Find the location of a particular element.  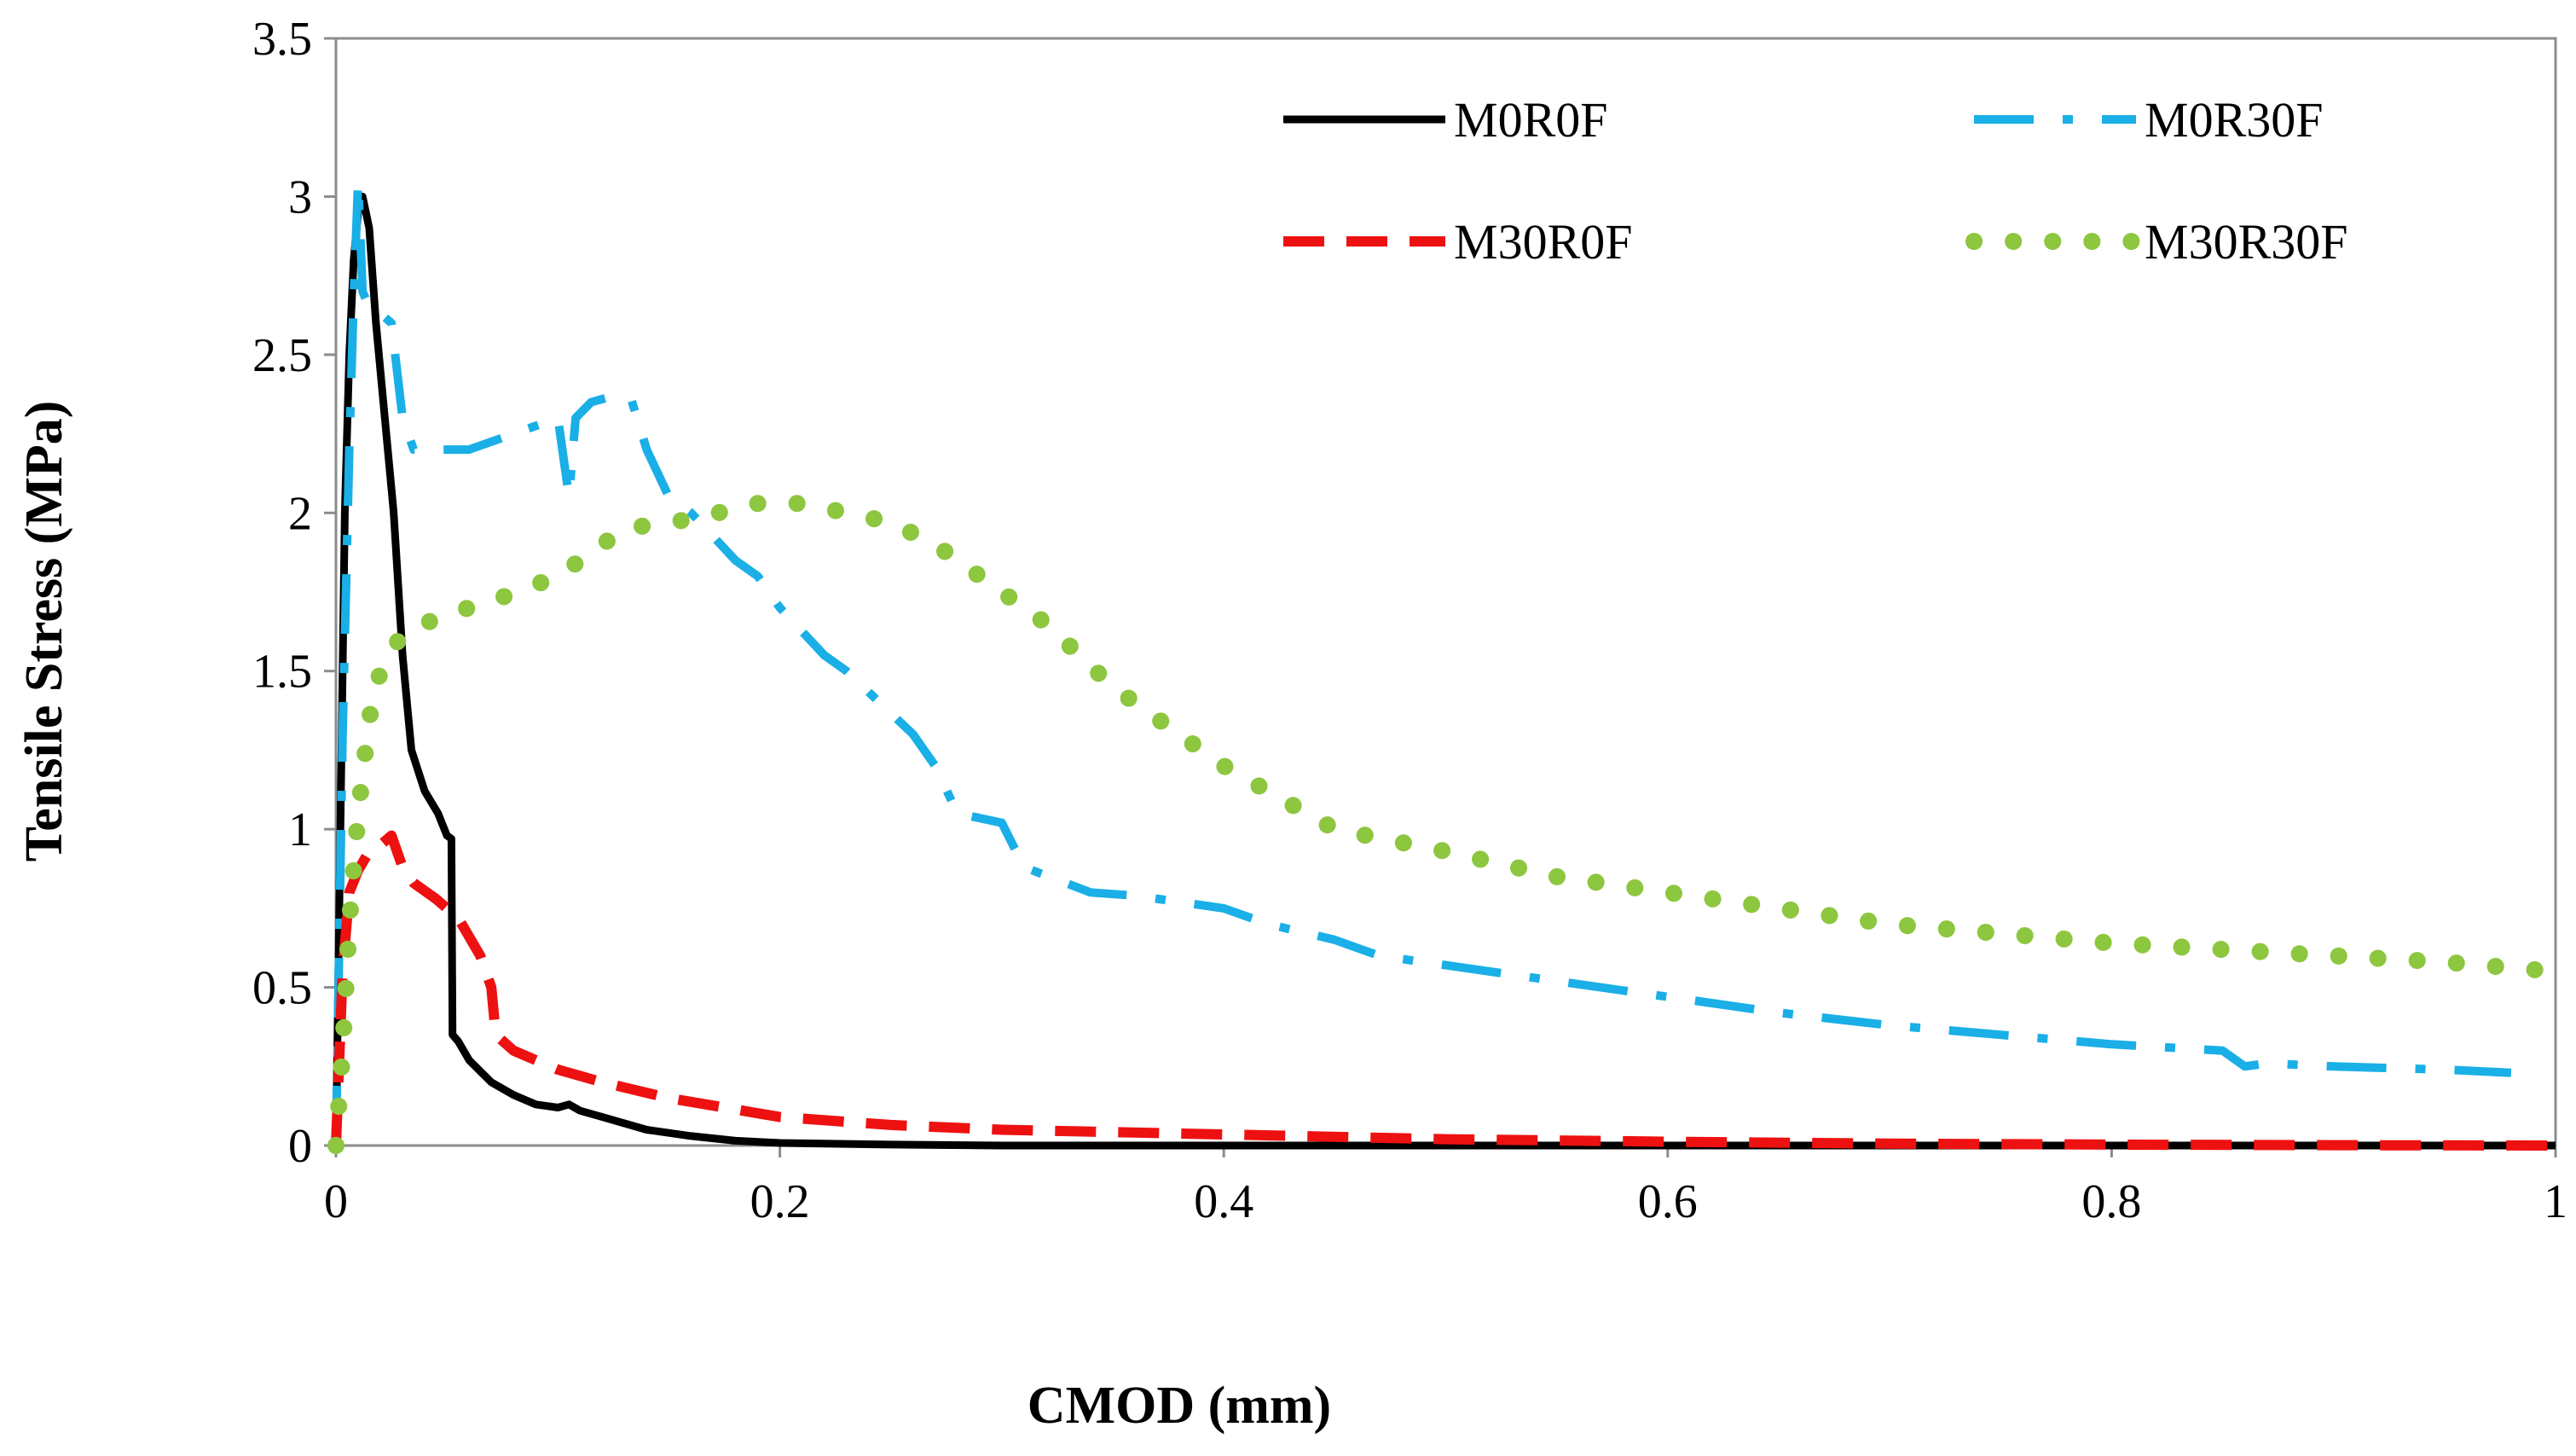

legend-item-m30r0f: M30R0F is located at coordinates (1458, 242).